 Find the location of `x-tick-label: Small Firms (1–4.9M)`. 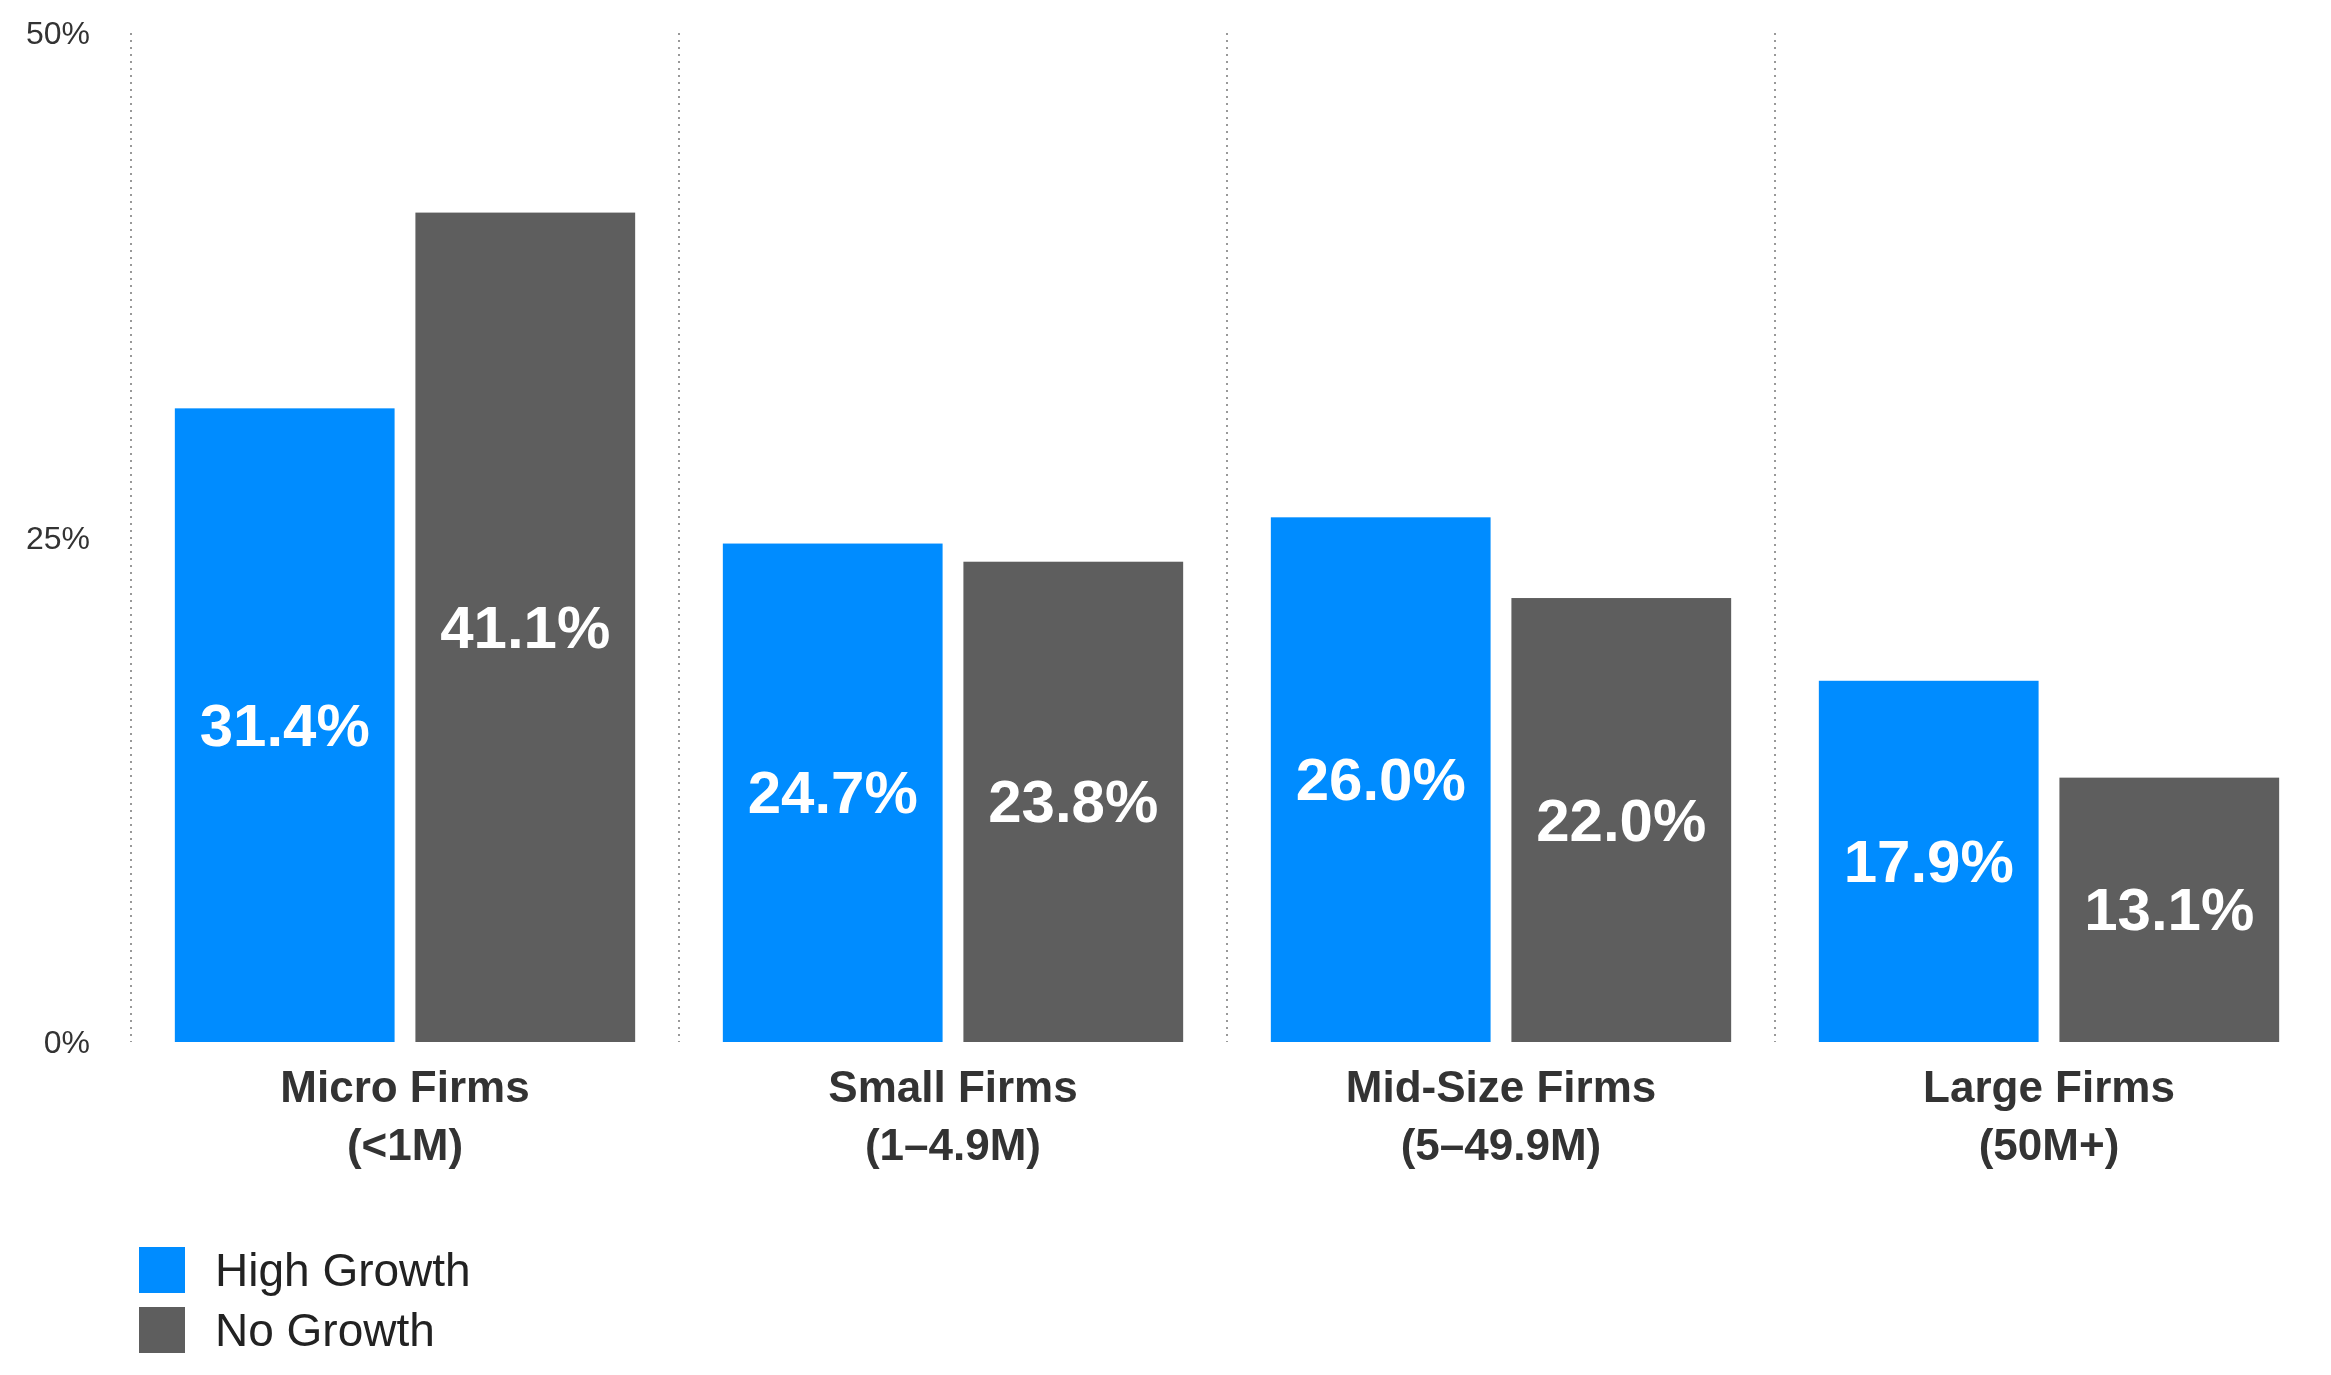

x-tick-label: Small Firms (1–4.9M) is located at coordinates (953, 1115).